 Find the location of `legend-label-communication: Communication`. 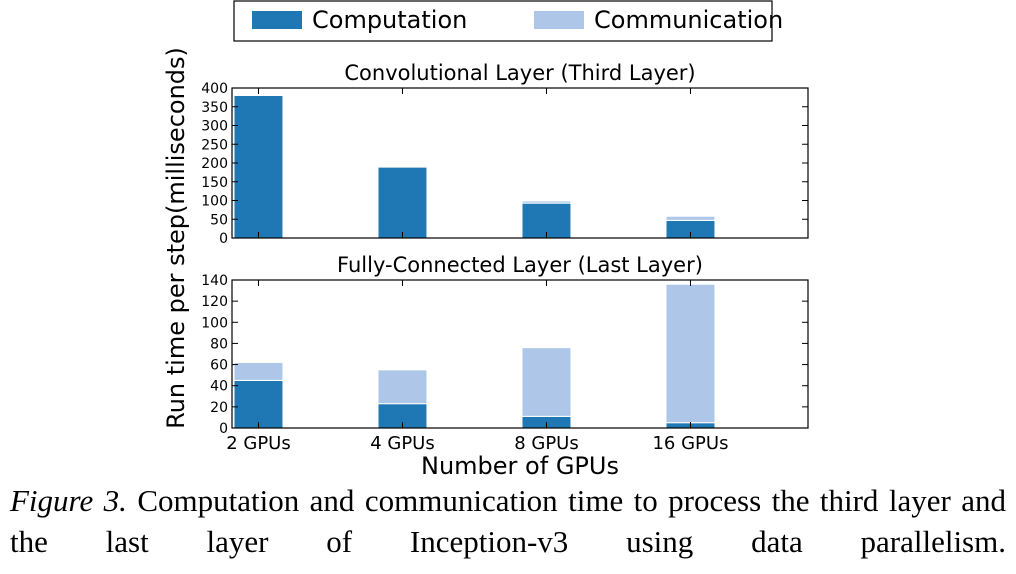

legend-label-communication: Communication is located at coordinates (688, 20).